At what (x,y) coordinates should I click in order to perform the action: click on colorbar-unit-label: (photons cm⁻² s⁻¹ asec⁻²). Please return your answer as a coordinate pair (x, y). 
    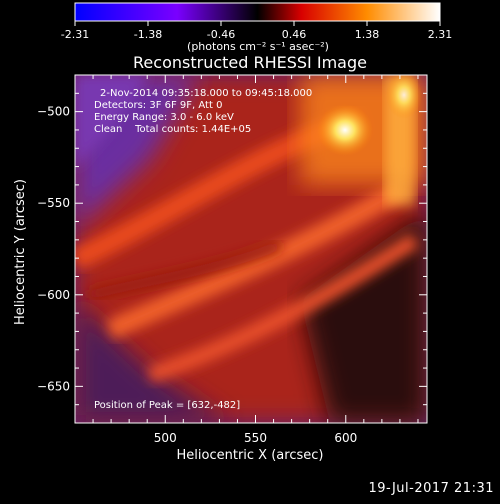
    Looking at the image, I should click on (258, 46).